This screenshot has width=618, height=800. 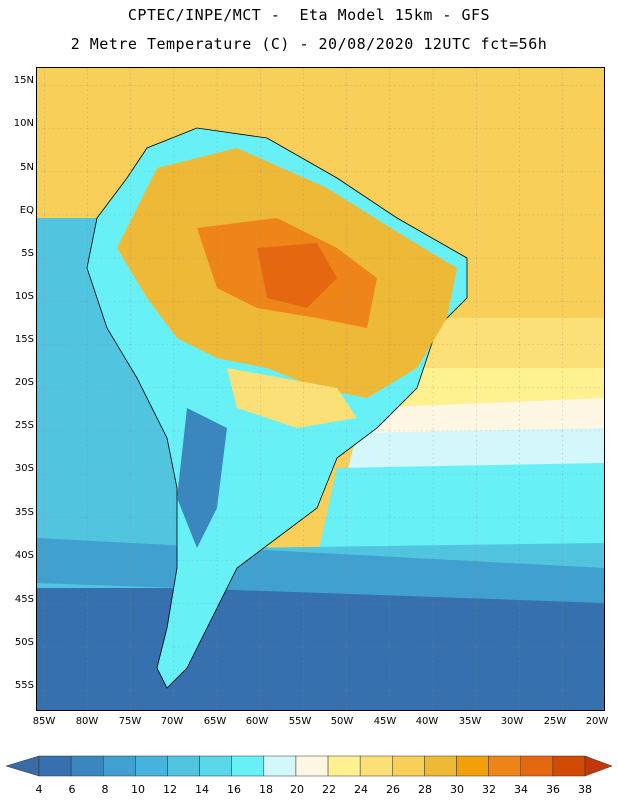 I want to click on colorbar-label-4: 4, so click(x=39, y=789).